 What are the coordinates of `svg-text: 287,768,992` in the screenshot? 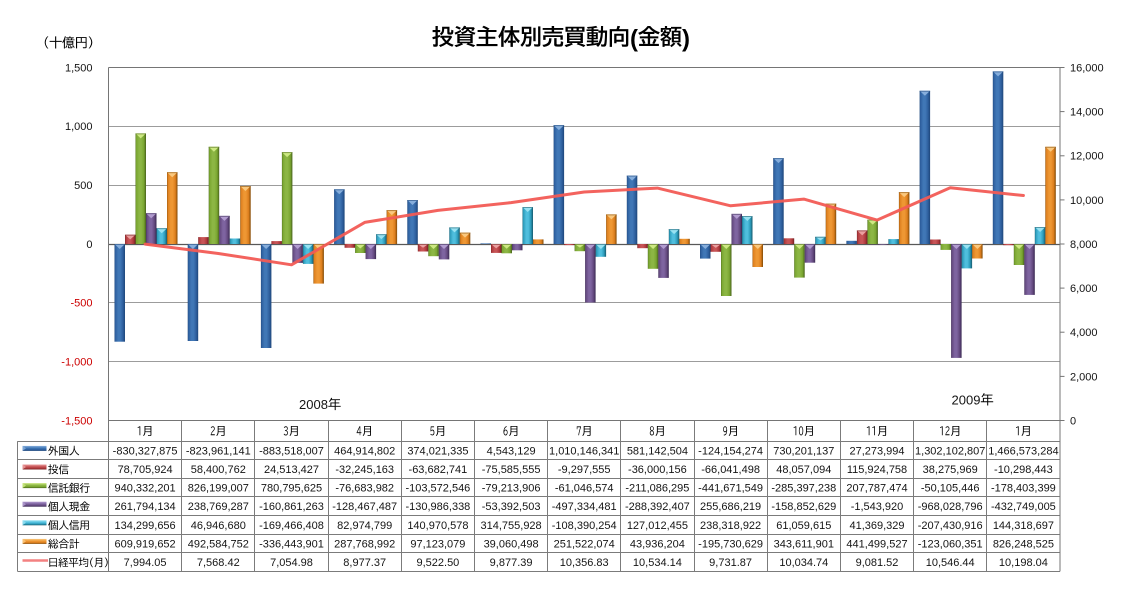 It's located at (364, 544).